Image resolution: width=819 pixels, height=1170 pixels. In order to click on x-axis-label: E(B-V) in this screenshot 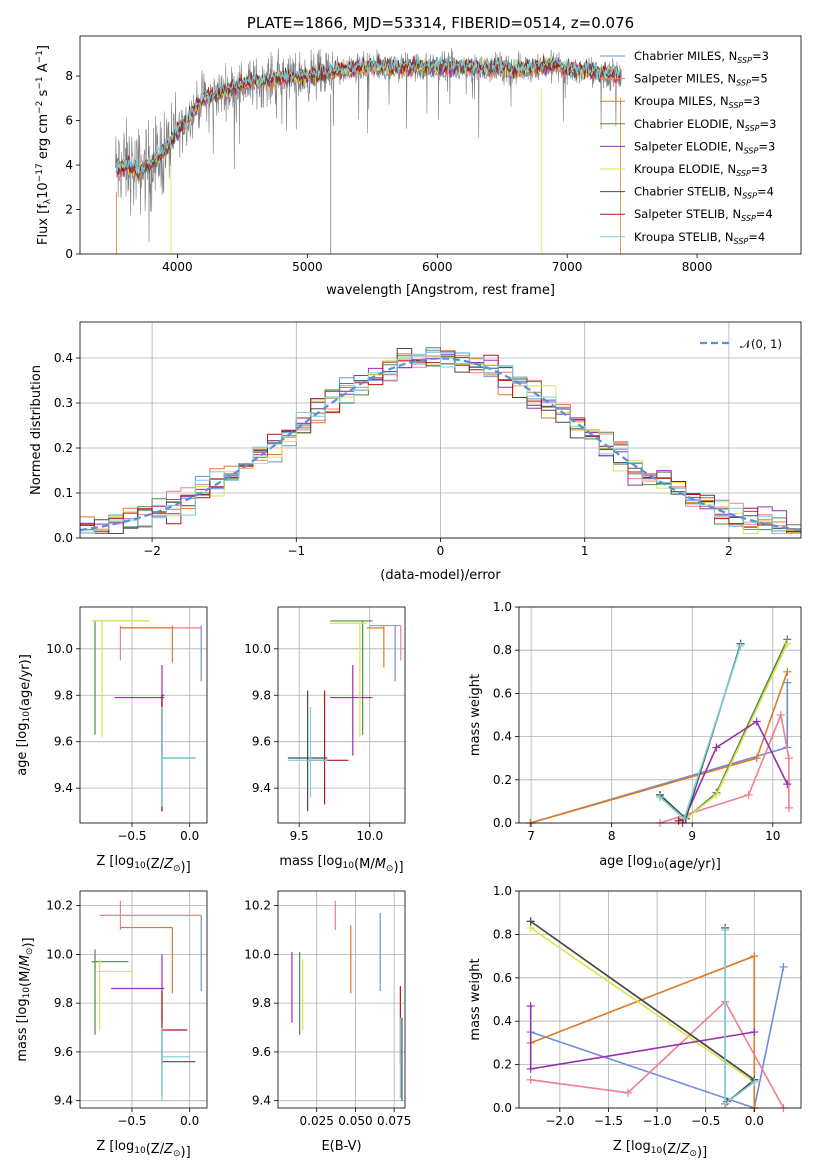, I will do `click(341, 1146)`.